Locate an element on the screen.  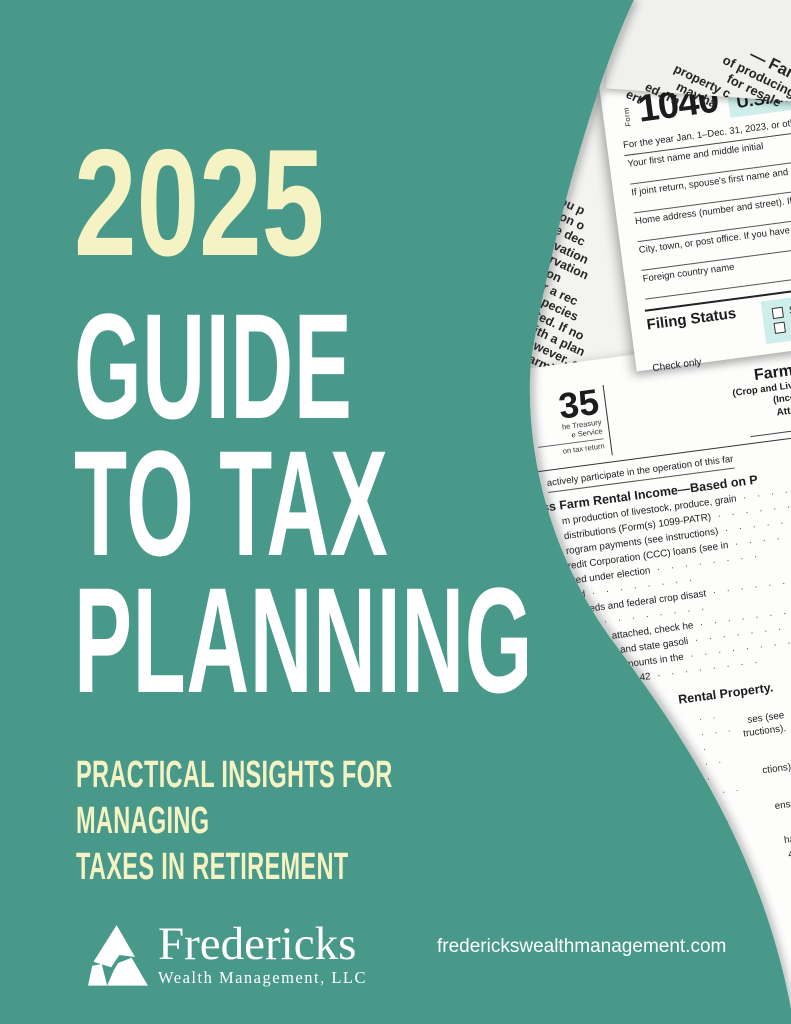
cover-subtitle-line: TAXES IN RETIREMENT is located at coordinates (212, 867).